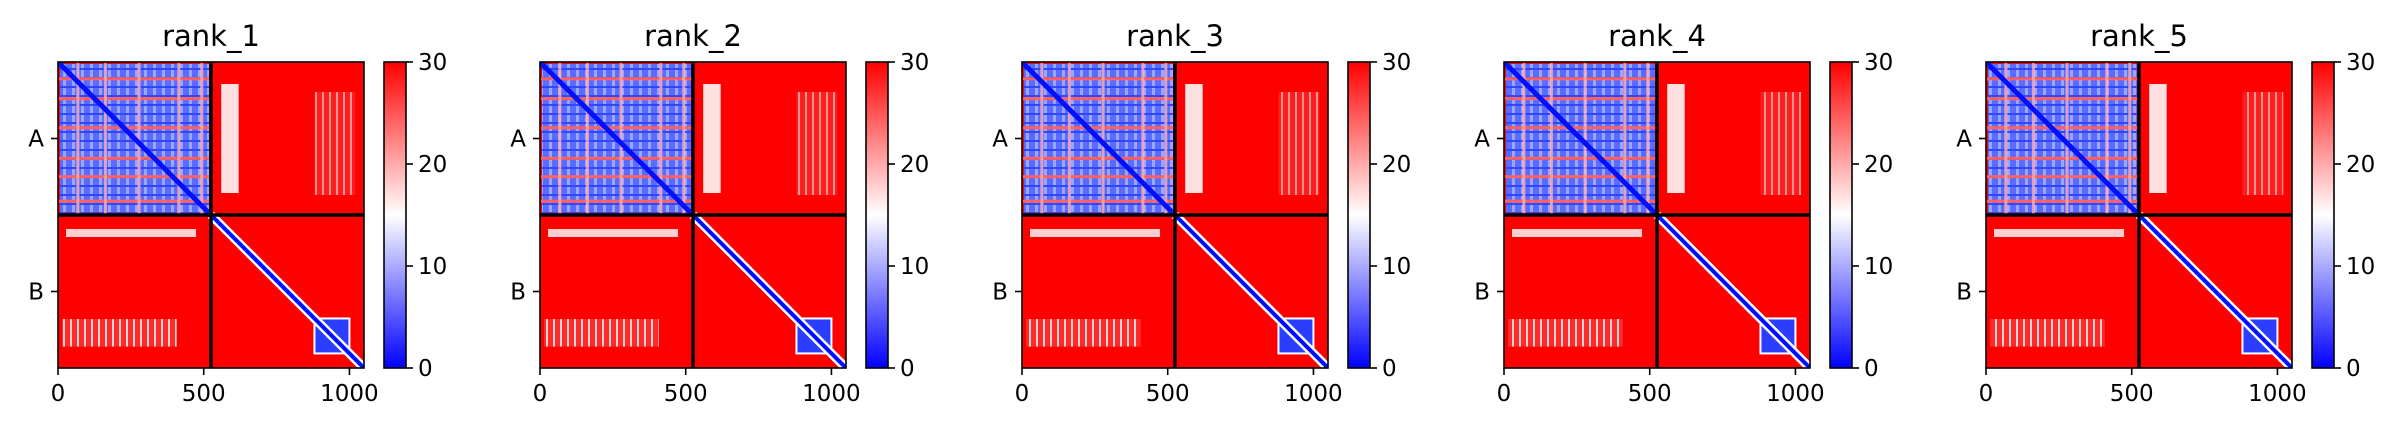 The image size is (2400, 438). I want to click on panel-title: rank_2, so click(693, 36).